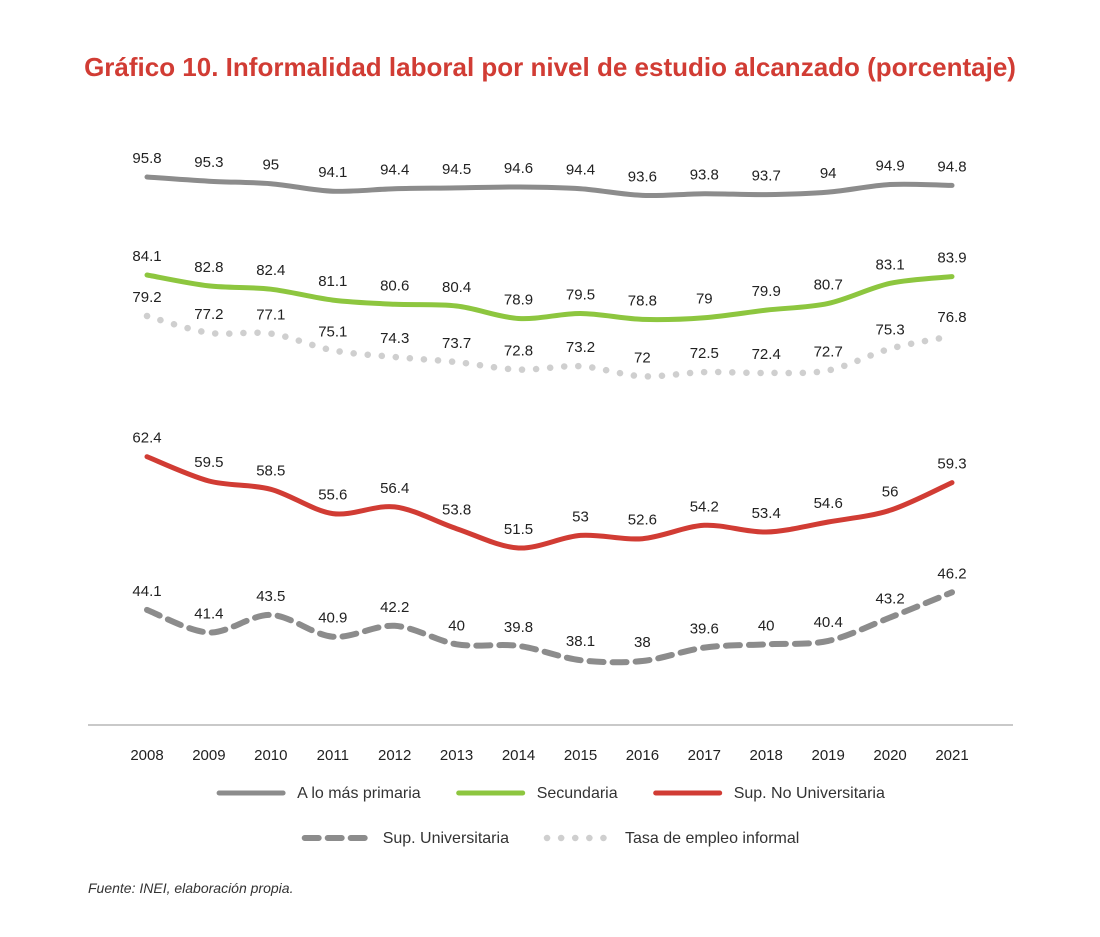 Image resolution: width=1100 pixels, height=937 pixels. Describe the element at coordinates (704, 629) in the screenshot. I see `data-label: 39.6` at that location.